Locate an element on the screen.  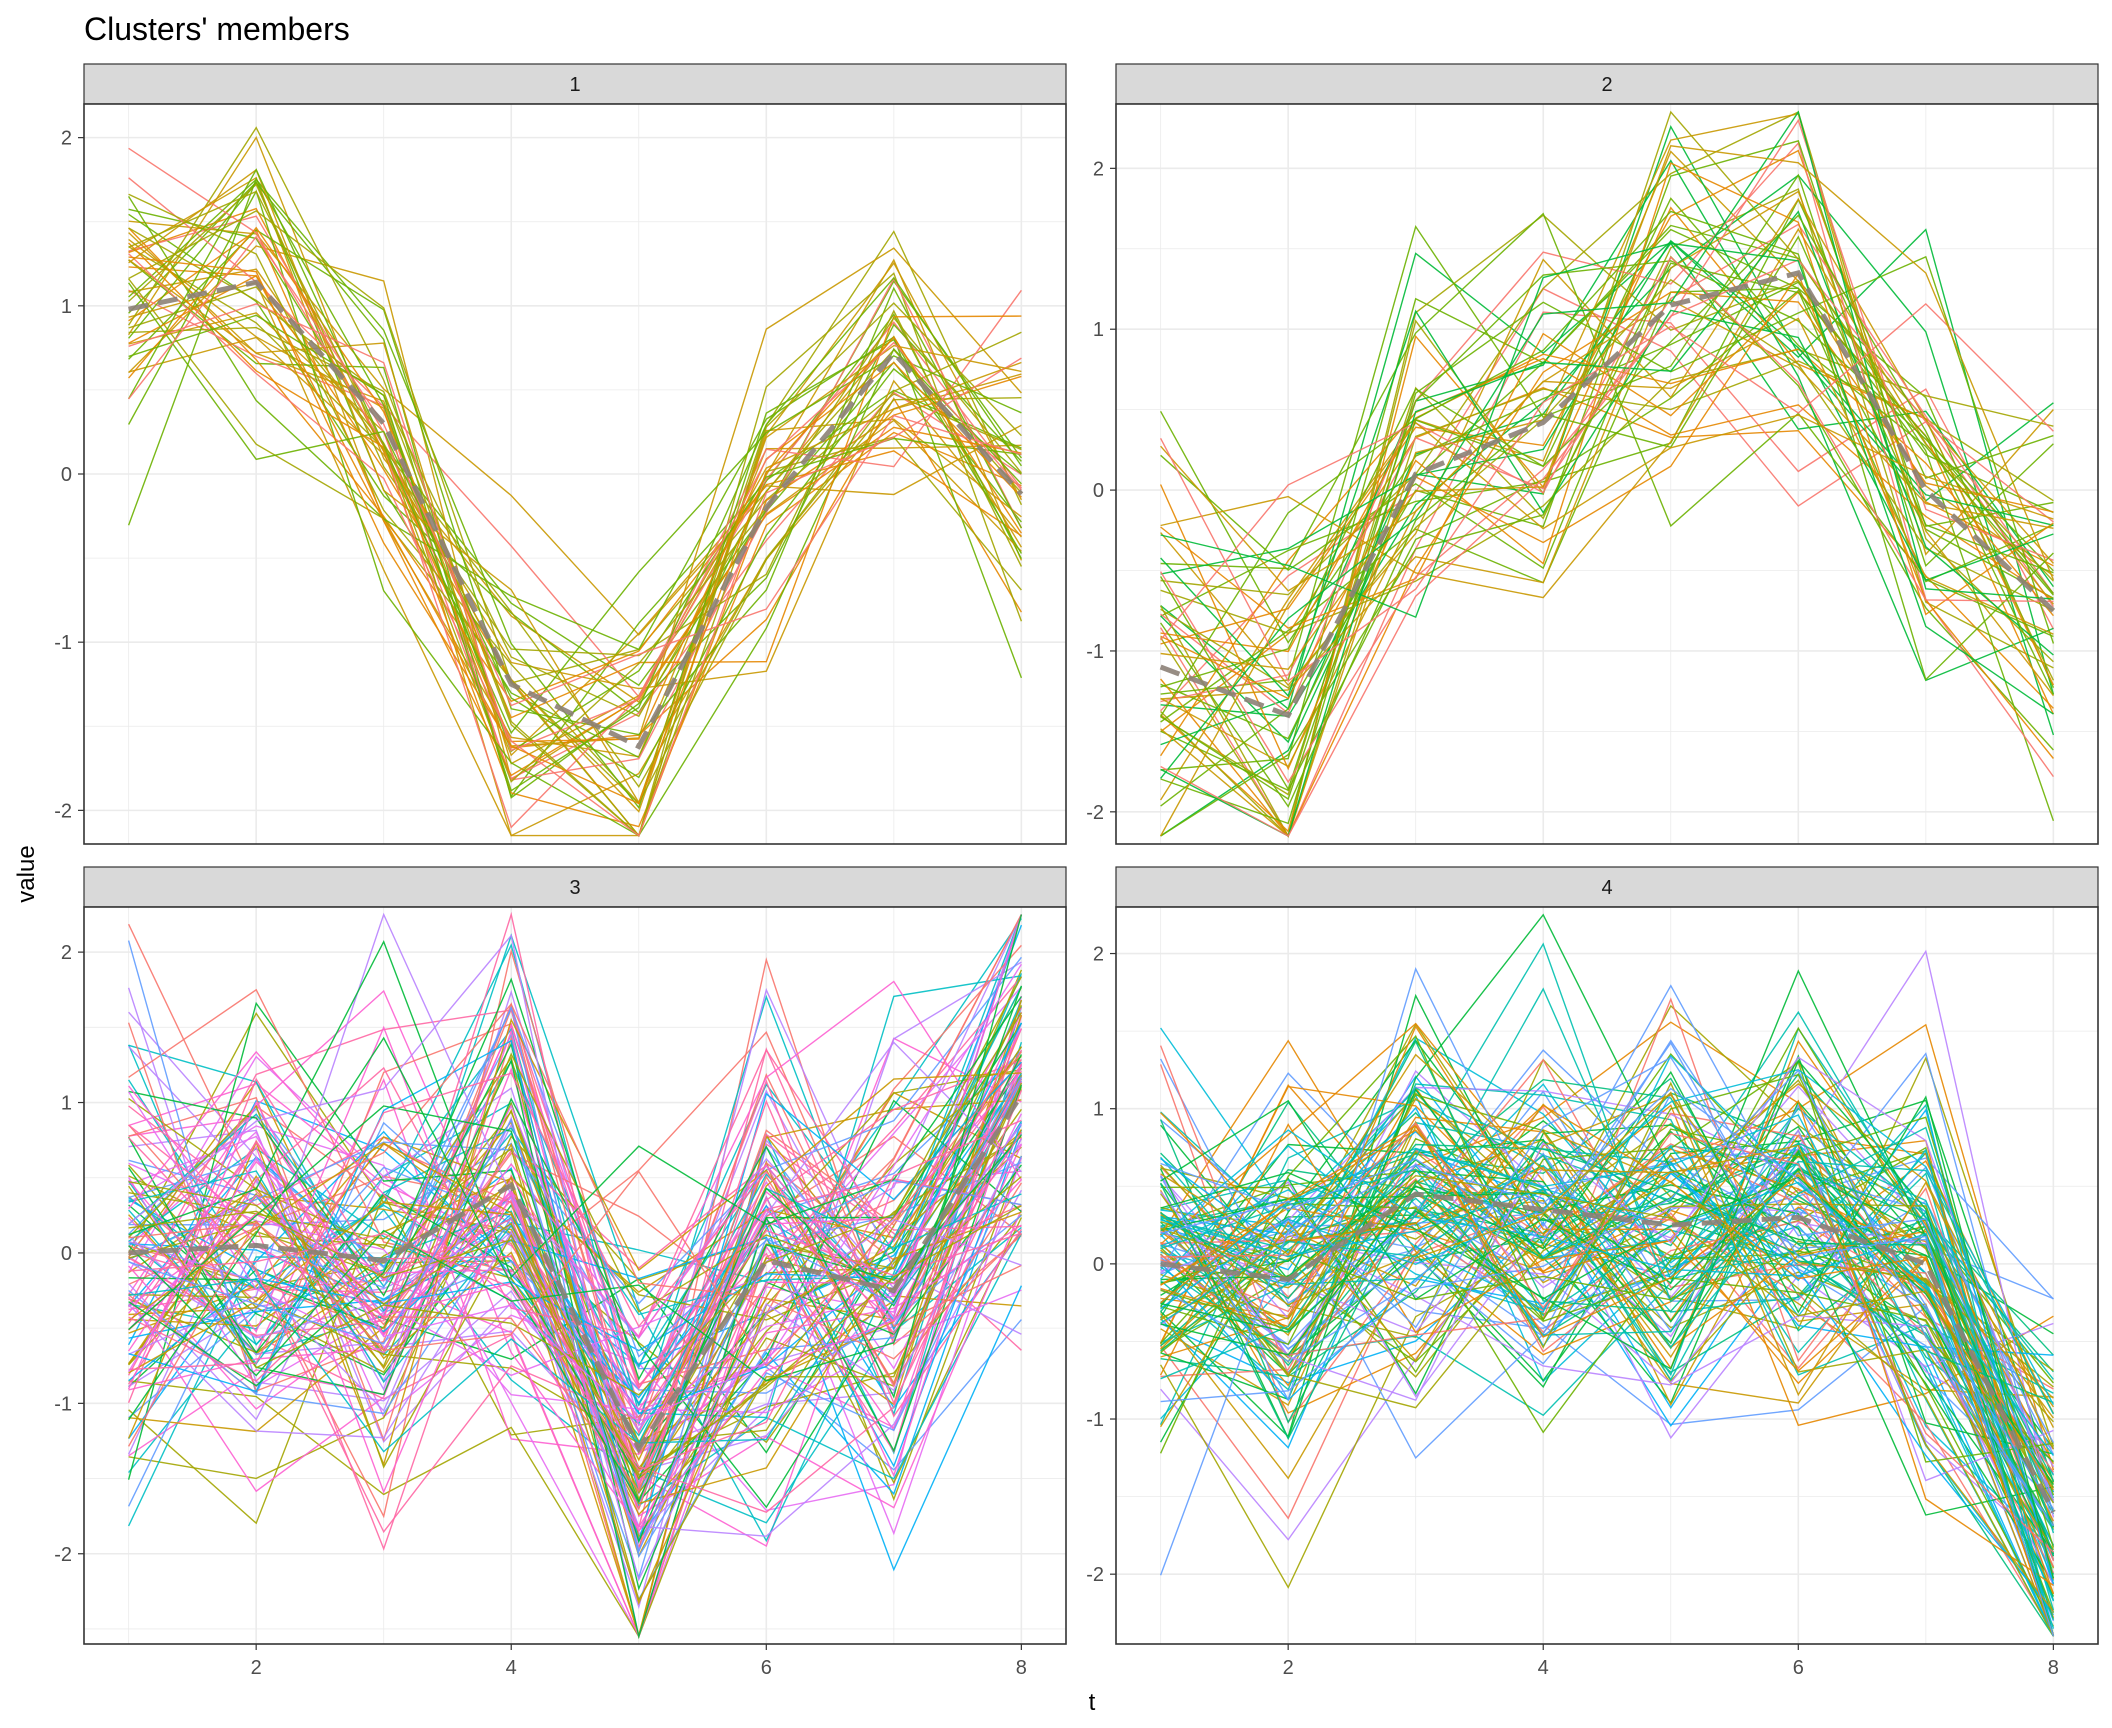
facet-strip-label: 2 is located at coordinates (1606, 85).